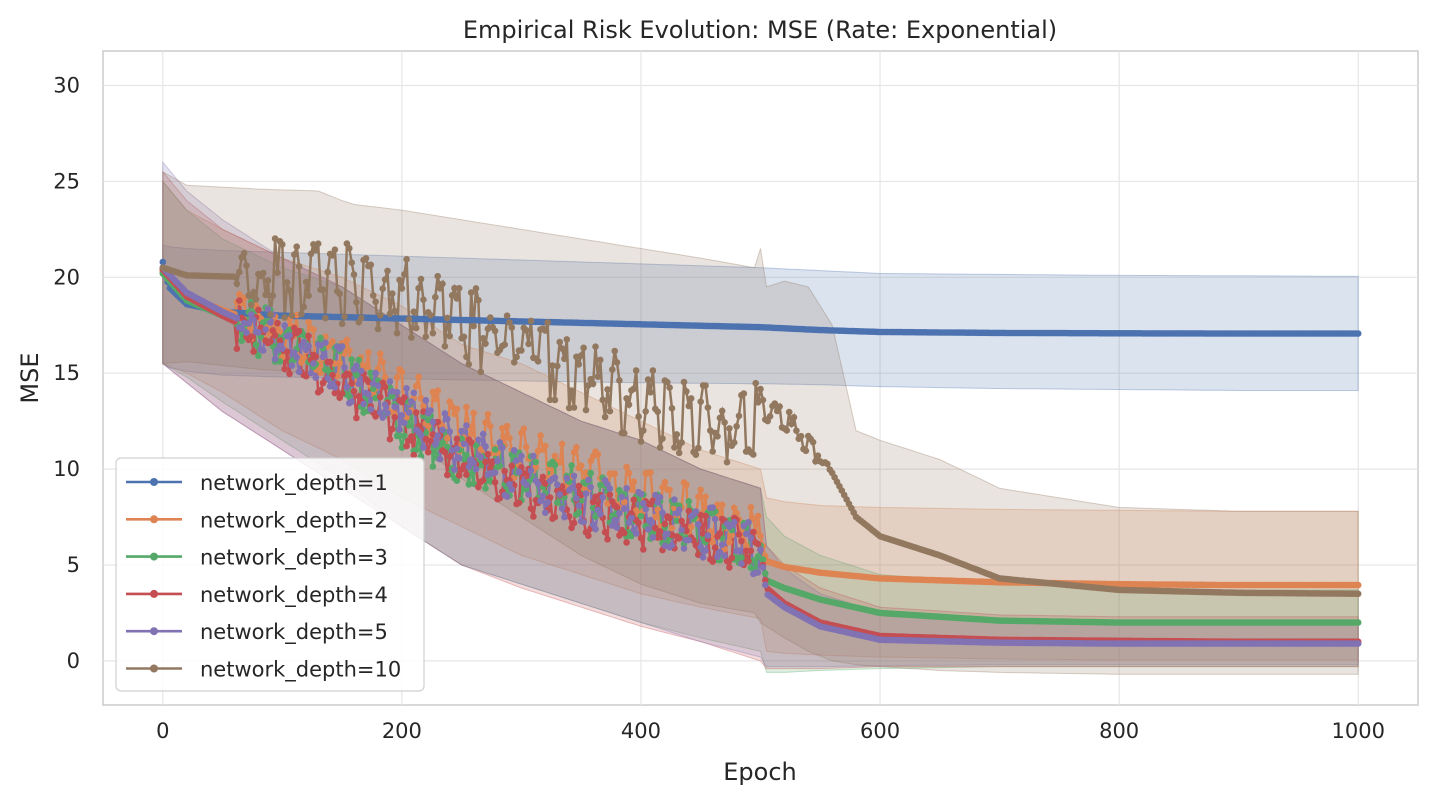 Image resolution: width=1435 pixels, height=804 pixels. Describe the element at coordinates (294, 483) in the screenshot. I see `legend-label: network_depth=1` at that location.